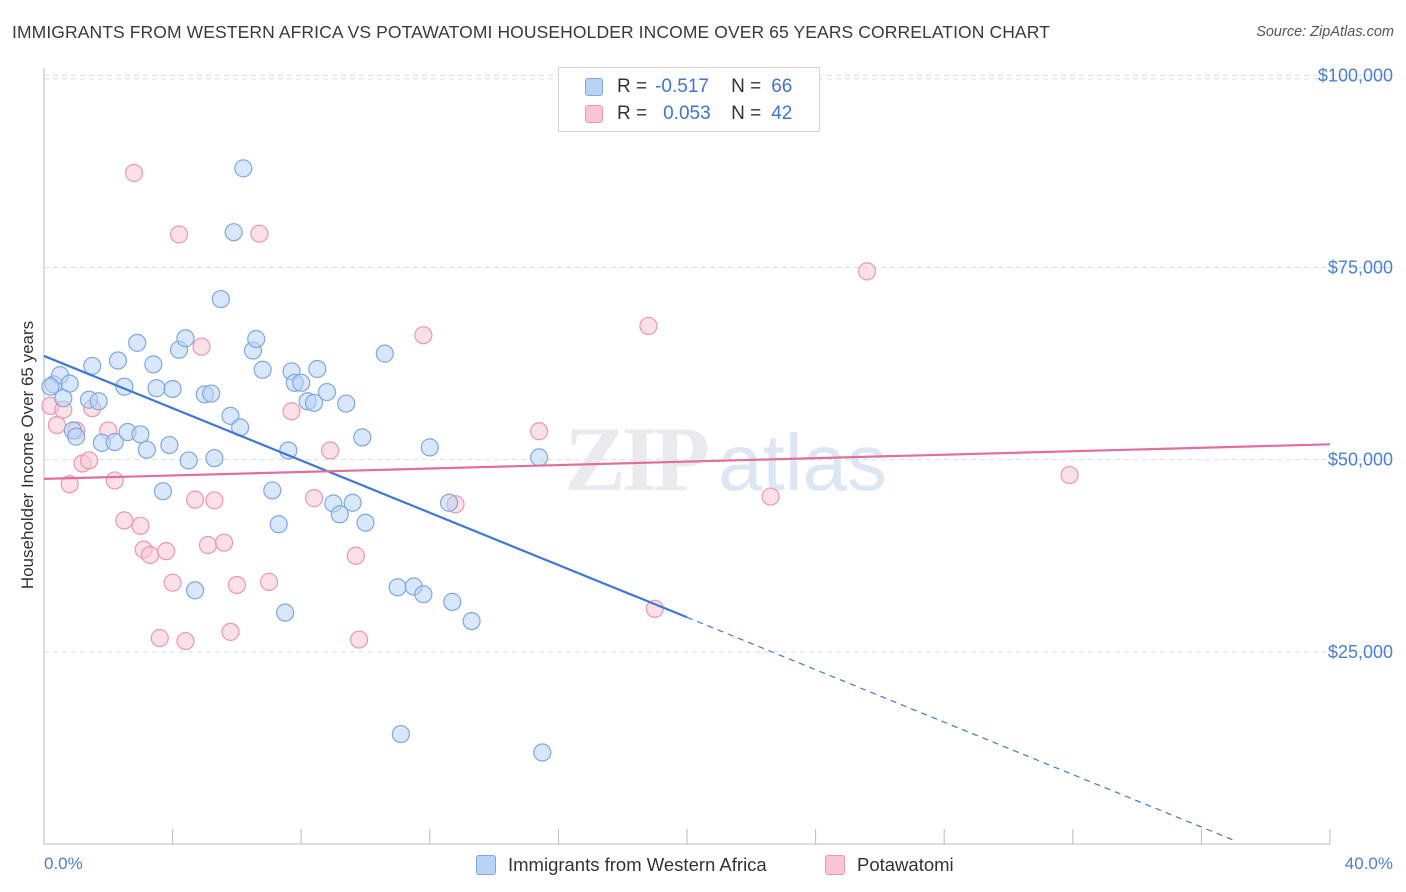  What do you see at coordinates (1355, 75) in the screenshot?
I see `y-tick-label: $100,000` at bounding box center [1355, 75].